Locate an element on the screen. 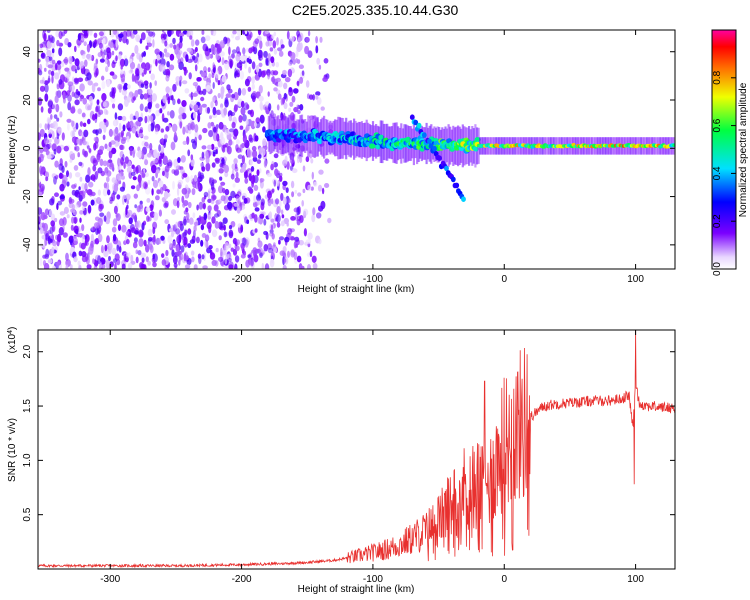  colorbar-tick-label: 0.0 is located at coordinates (717, 269).